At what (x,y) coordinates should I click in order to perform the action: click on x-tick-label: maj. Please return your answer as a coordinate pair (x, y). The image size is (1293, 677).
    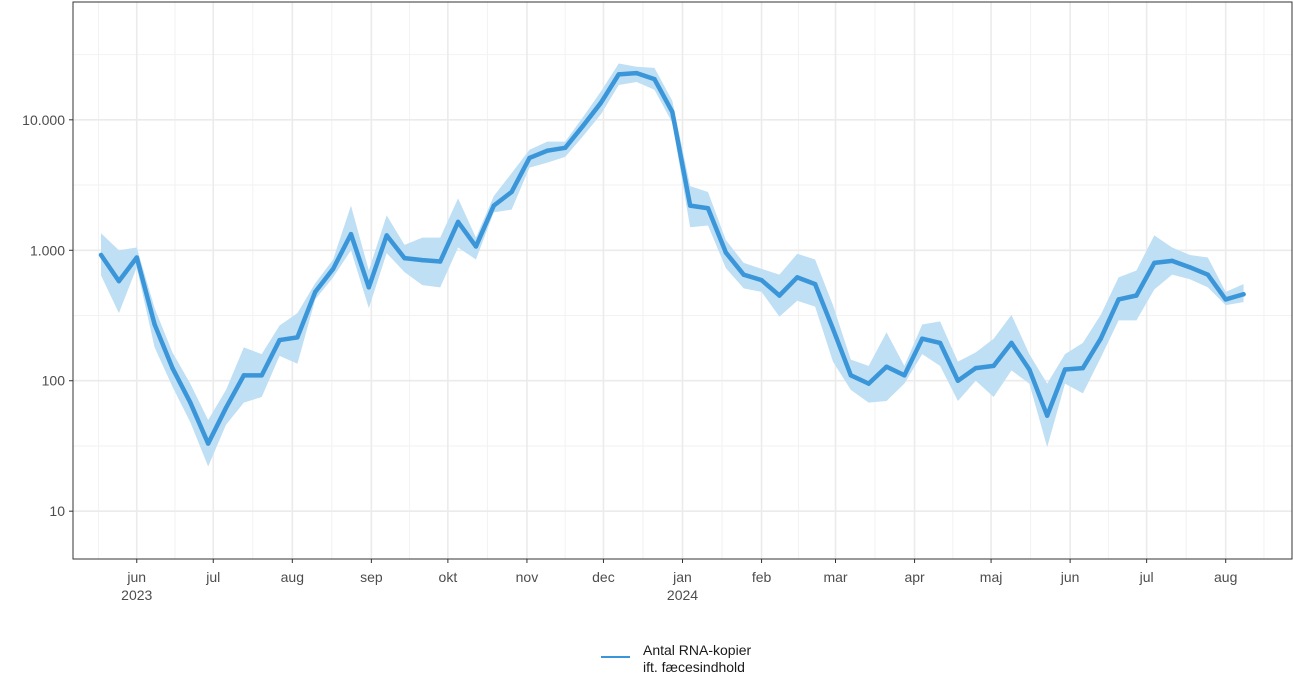
    Looking at the image, I should click on (991, 577).